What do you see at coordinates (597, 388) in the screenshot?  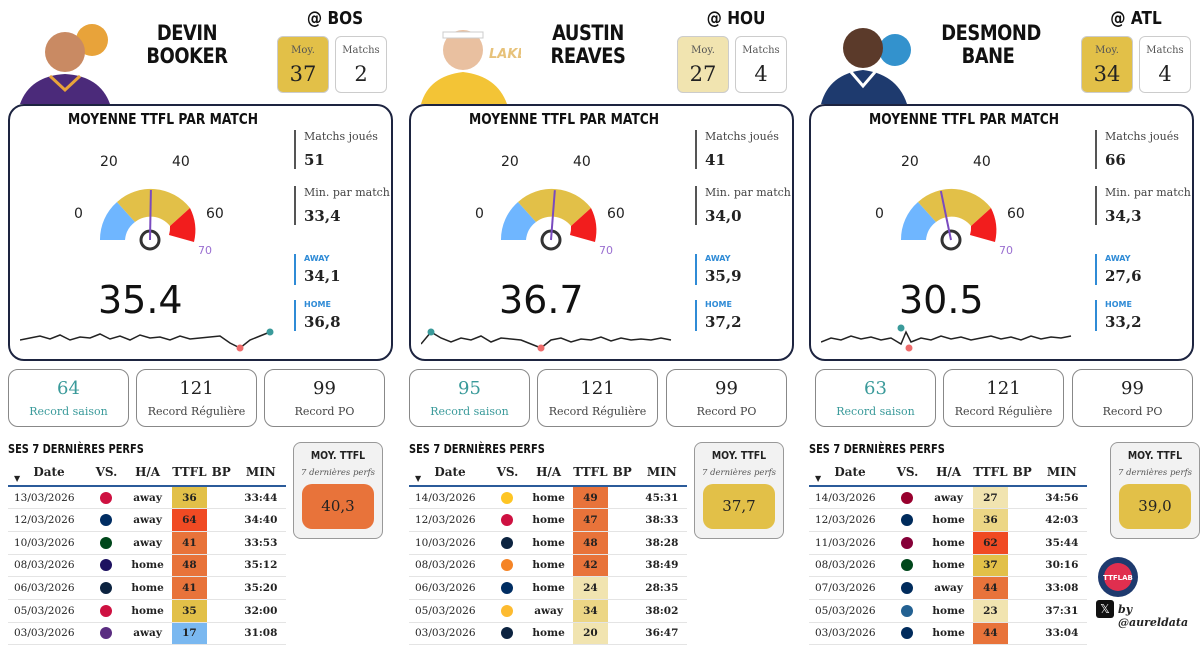 I see `record-reguliere-value: 121` at bounding box center [597, 388].